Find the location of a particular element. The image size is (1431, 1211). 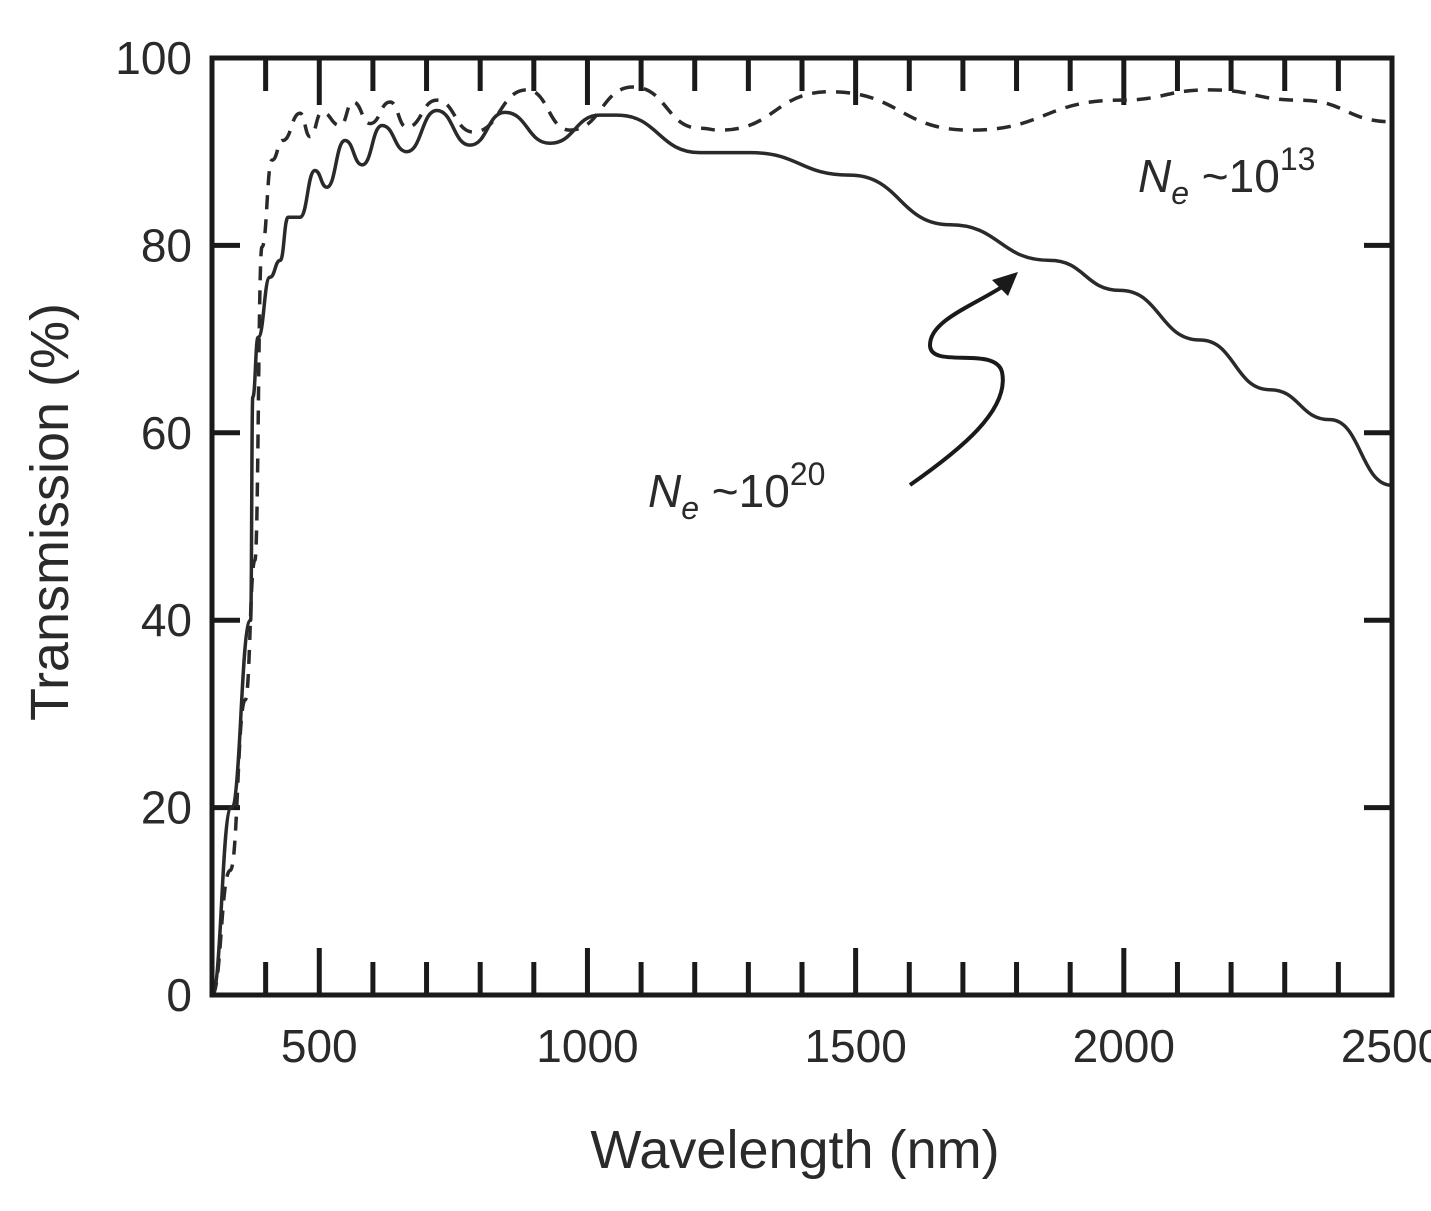

arrow-head-icon is located at coordinates (1005, 284).